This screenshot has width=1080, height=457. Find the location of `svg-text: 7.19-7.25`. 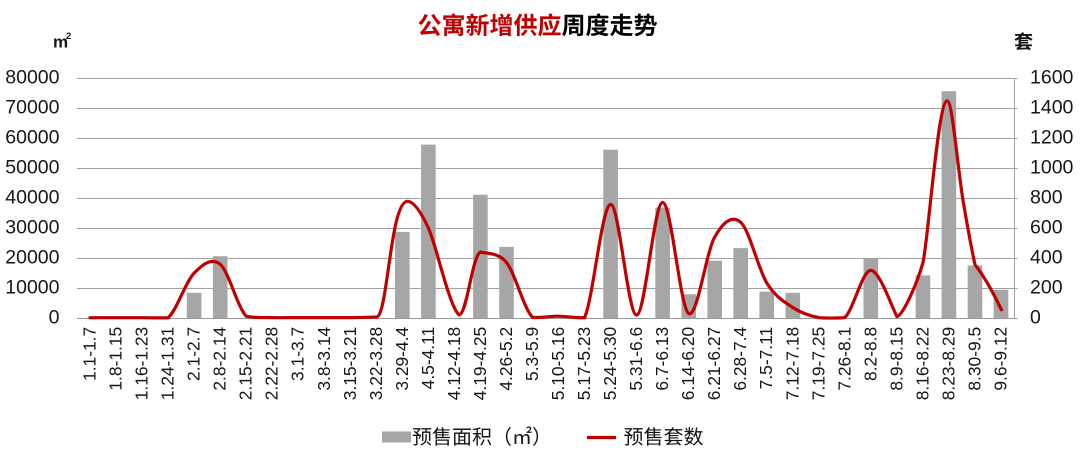

svg-text: 7.19-7.25 is located at coordinates (818, 364).